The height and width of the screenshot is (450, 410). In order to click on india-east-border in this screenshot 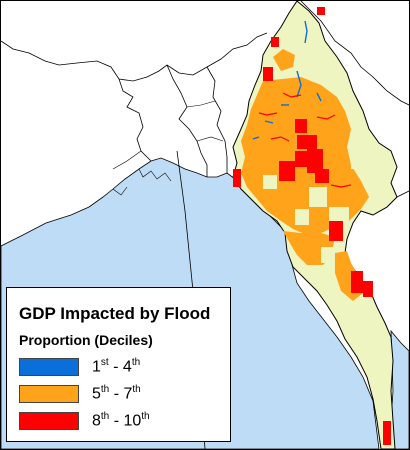, I will do `click(217, 119)`.